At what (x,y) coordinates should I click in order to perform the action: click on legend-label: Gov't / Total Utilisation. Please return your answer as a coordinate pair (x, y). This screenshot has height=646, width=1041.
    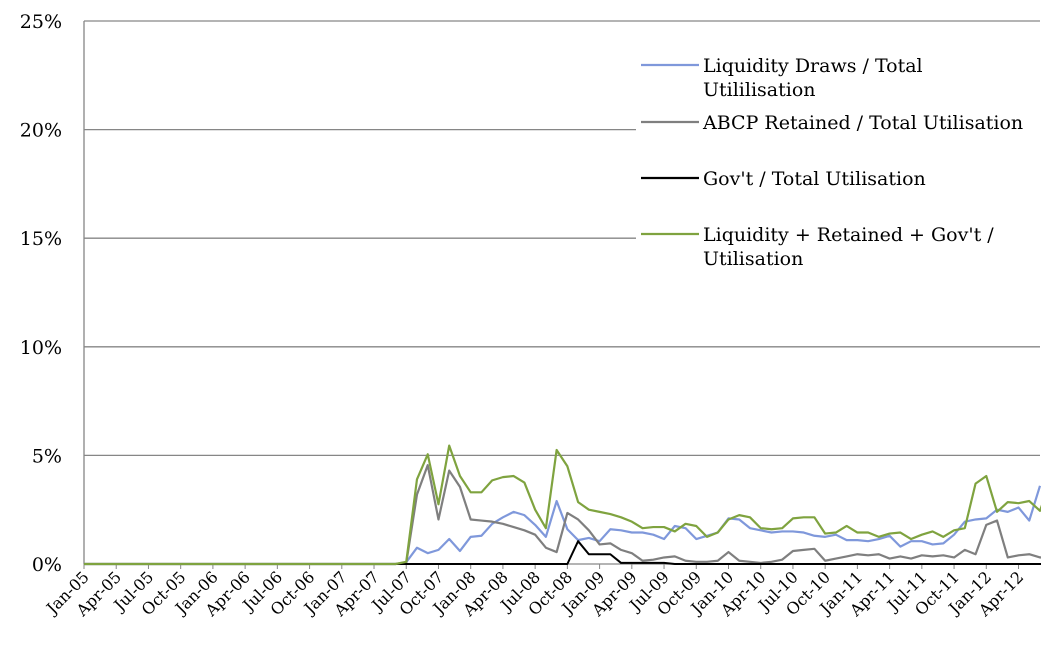
    Looking at the image, I should click on (814, 179).